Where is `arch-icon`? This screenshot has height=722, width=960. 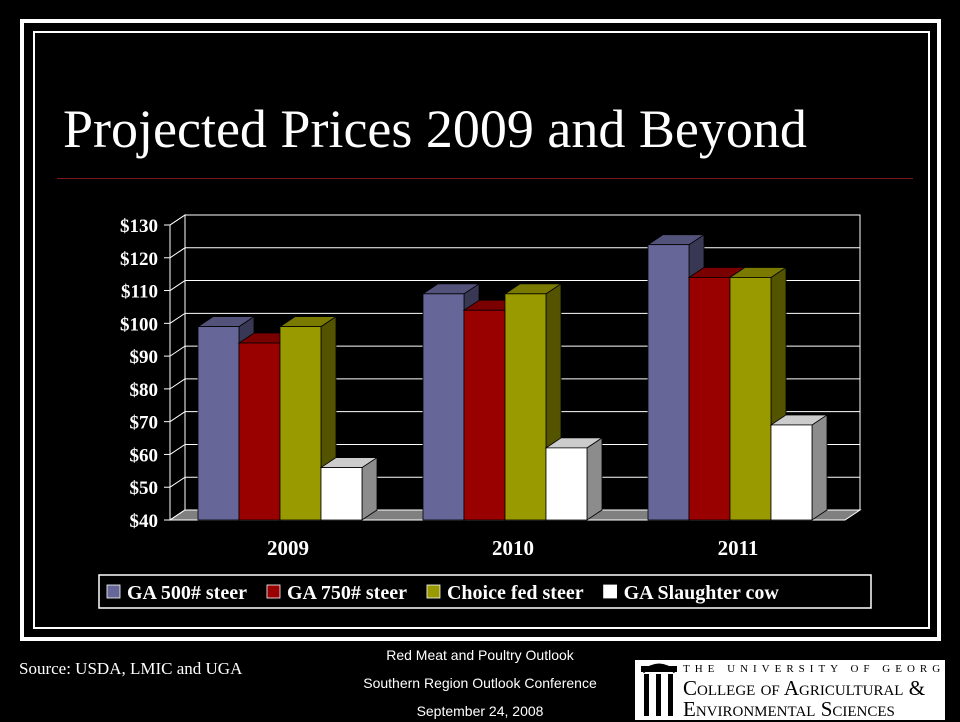 arch-icon is located at coordinates (659, 689).